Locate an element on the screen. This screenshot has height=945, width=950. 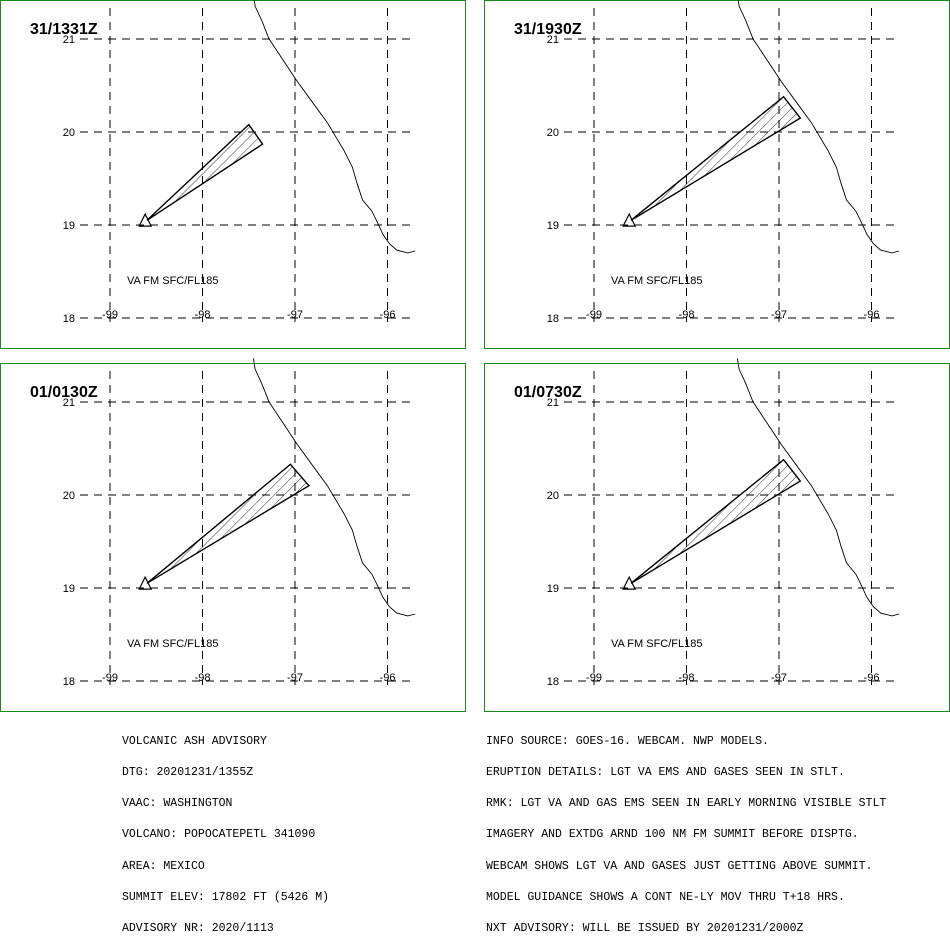
advisory-number: ADVISORY NR: 2020/1113 is located at coordinates (198, 929).